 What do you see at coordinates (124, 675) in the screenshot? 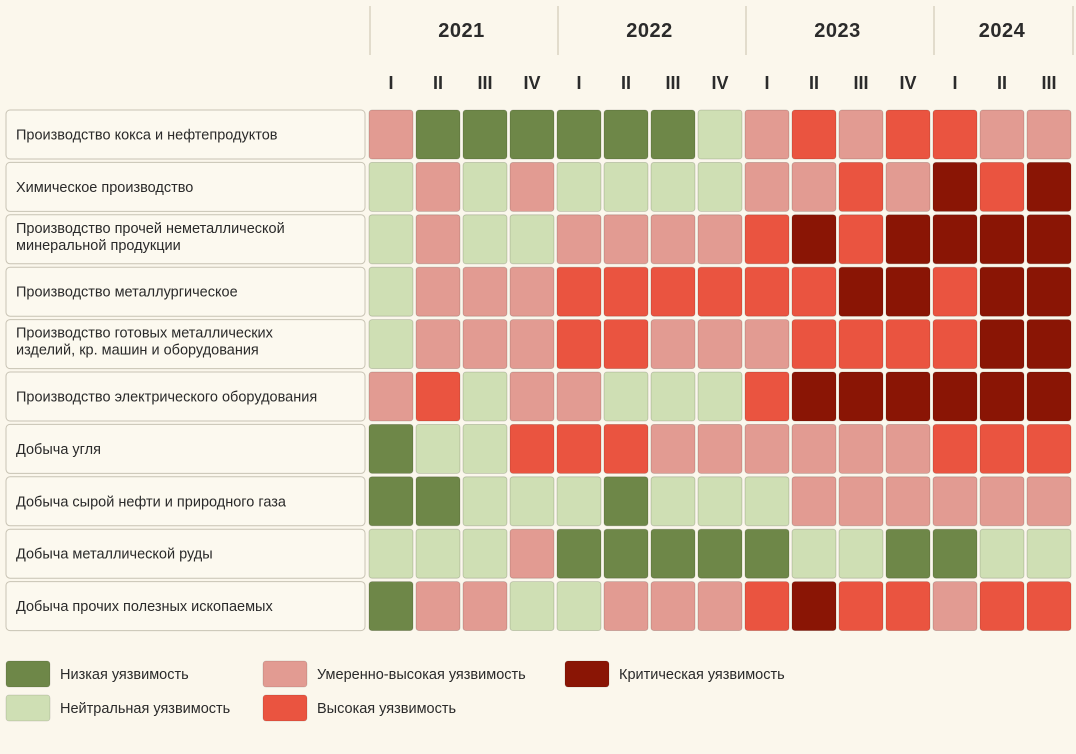
I see `legend-label: Низкая уязвимость` at bounding box center [124, 675].